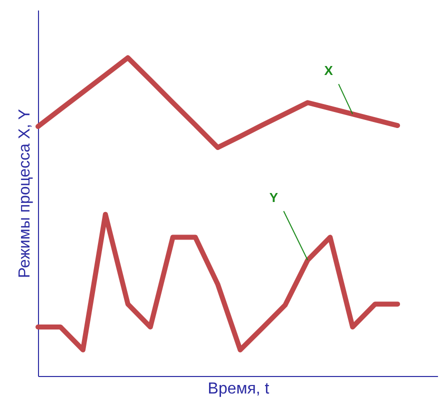  What do you see at coordinates (329, 70) in the screenshot?
I see `text: X` at bounding box center [329, 70].